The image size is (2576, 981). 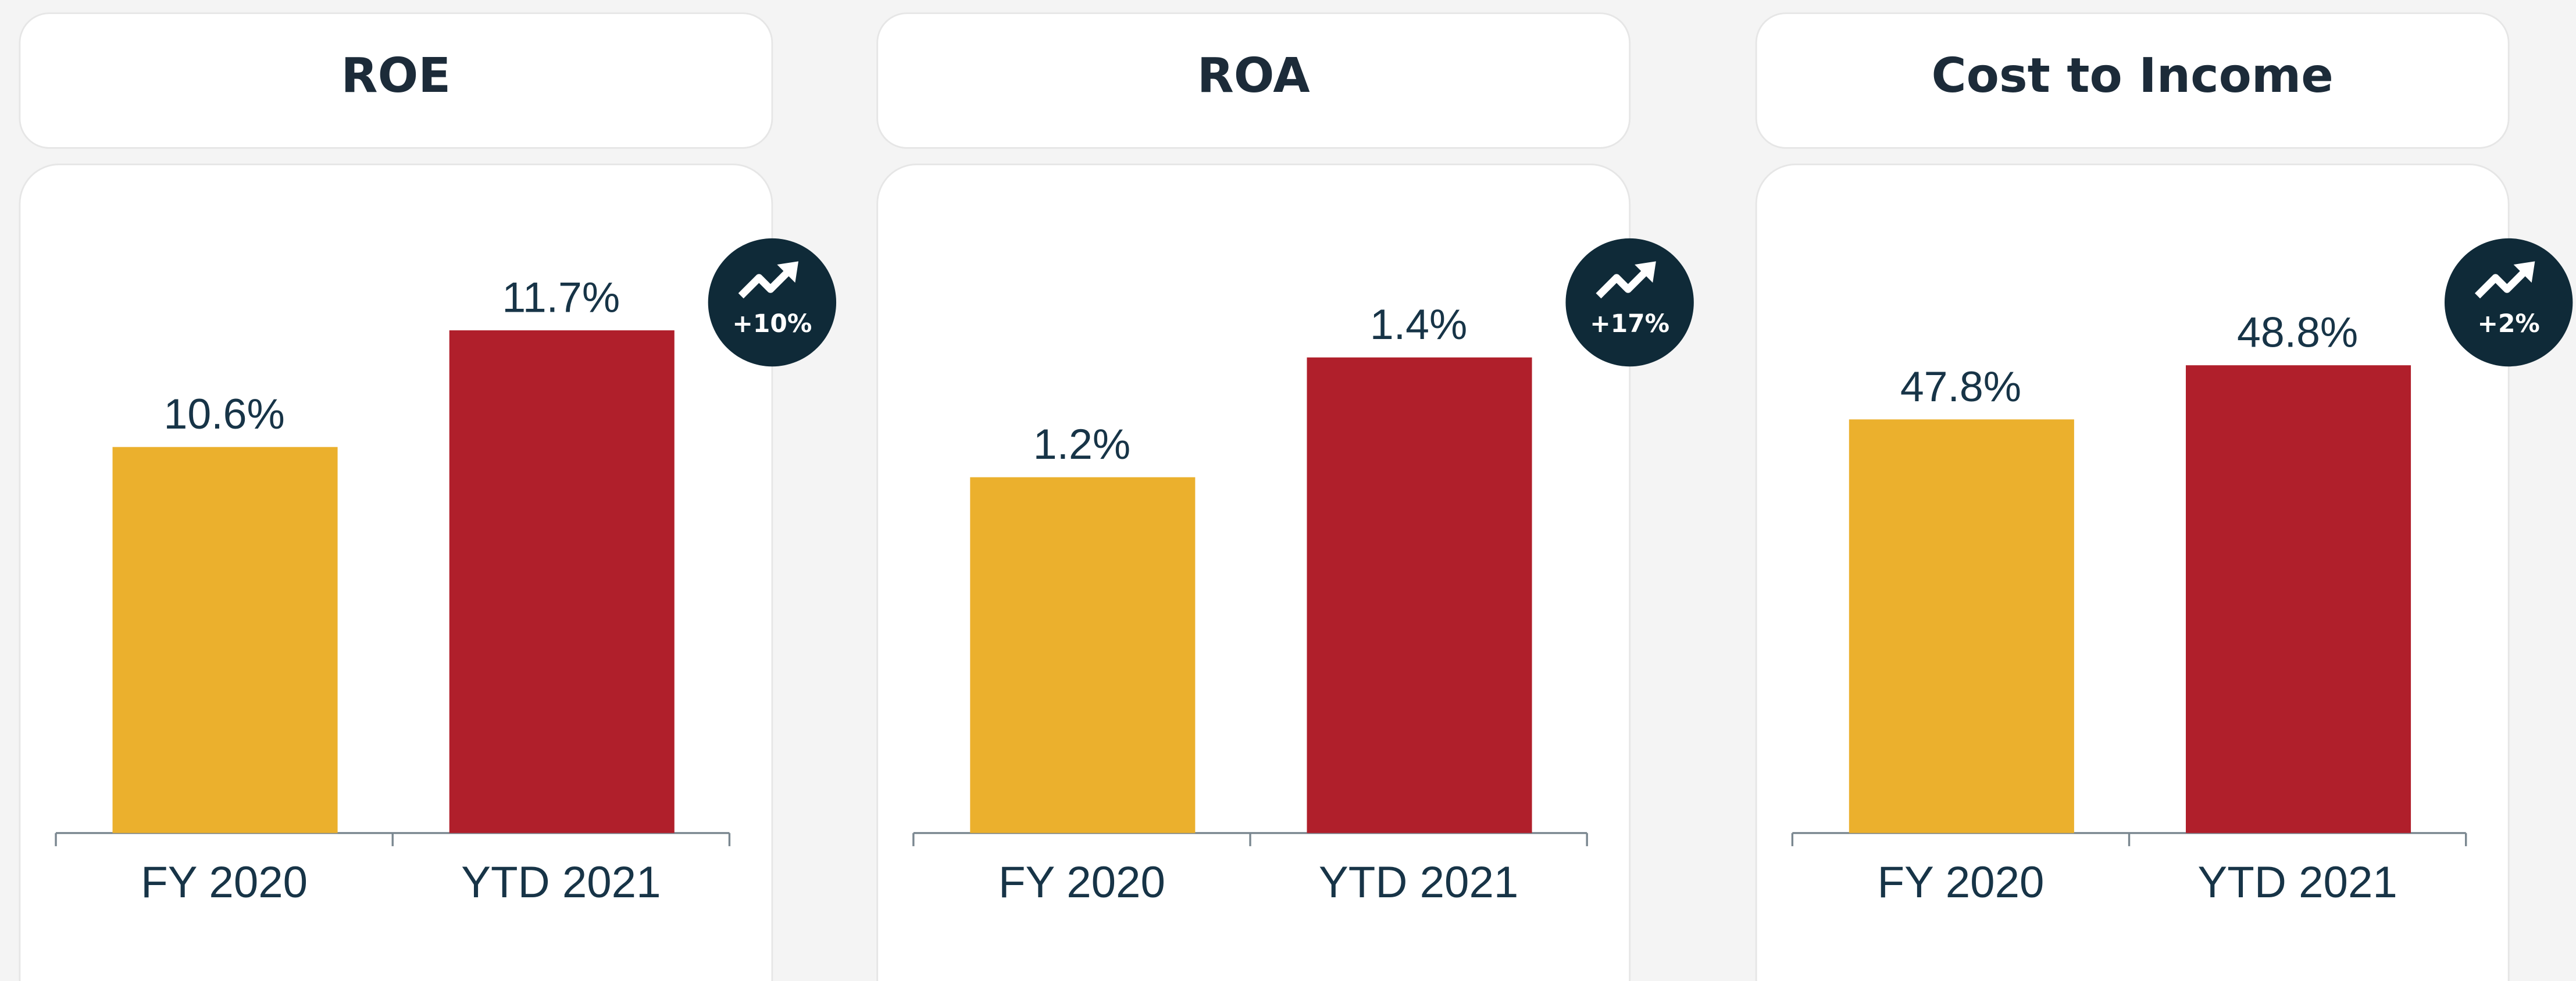 I want to click on value-label: 47.8%, so click(x=1961, y=387).